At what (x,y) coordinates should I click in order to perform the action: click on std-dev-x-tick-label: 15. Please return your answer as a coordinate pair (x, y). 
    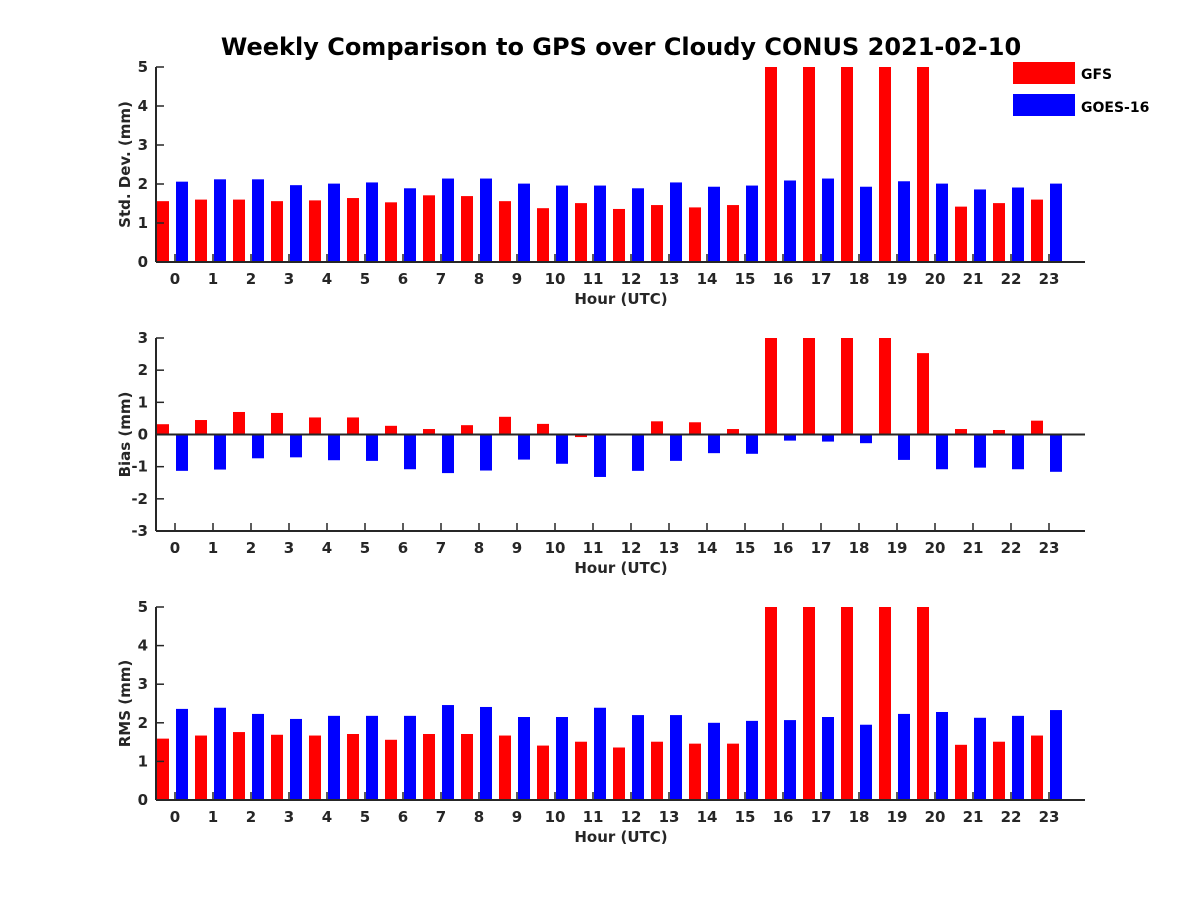
    Looking at the image, I should click on (745, 279).